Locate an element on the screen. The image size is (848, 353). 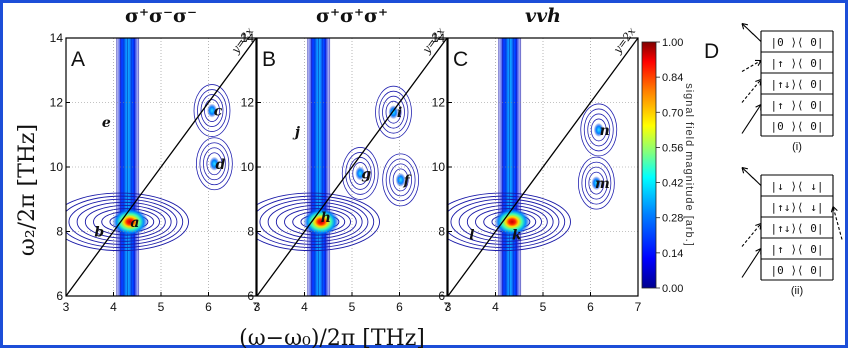
y-tick-label: 12 is located at coordinates (248, 103).